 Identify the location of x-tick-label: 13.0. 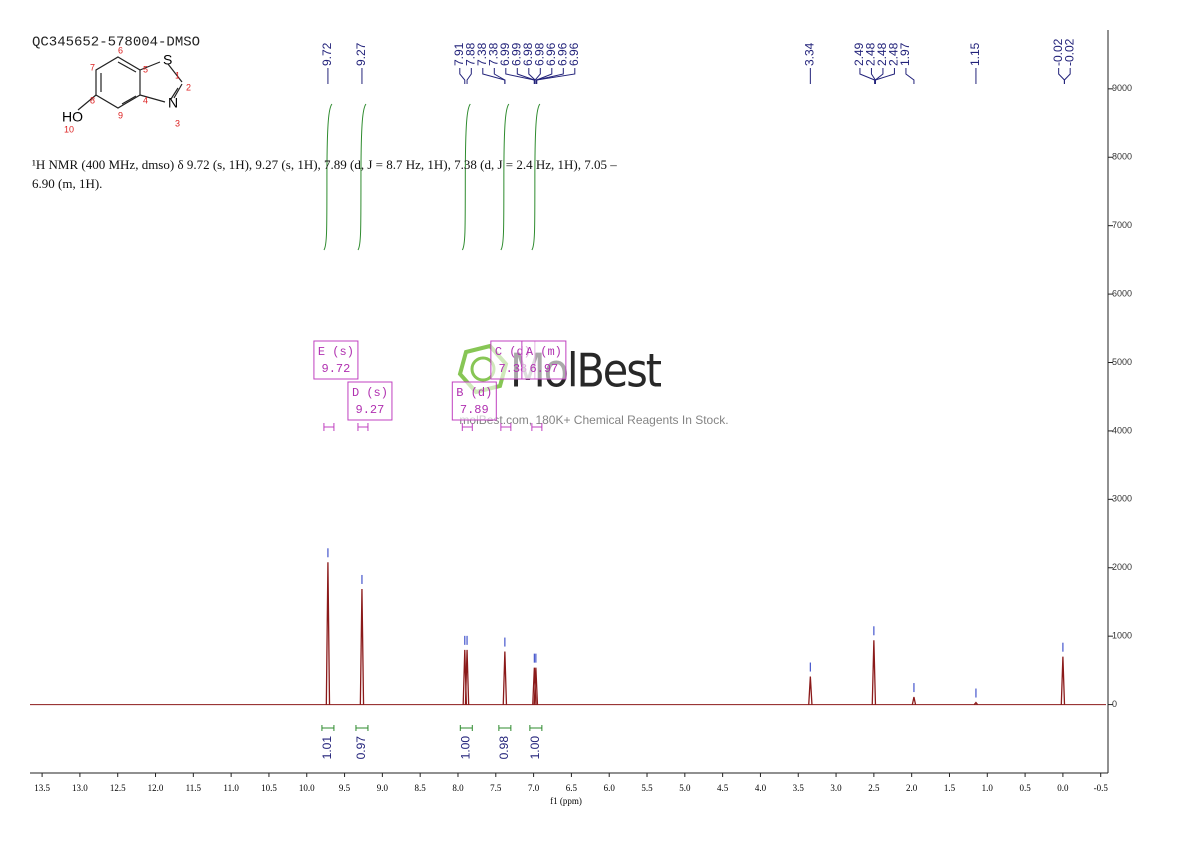
(80, 788).